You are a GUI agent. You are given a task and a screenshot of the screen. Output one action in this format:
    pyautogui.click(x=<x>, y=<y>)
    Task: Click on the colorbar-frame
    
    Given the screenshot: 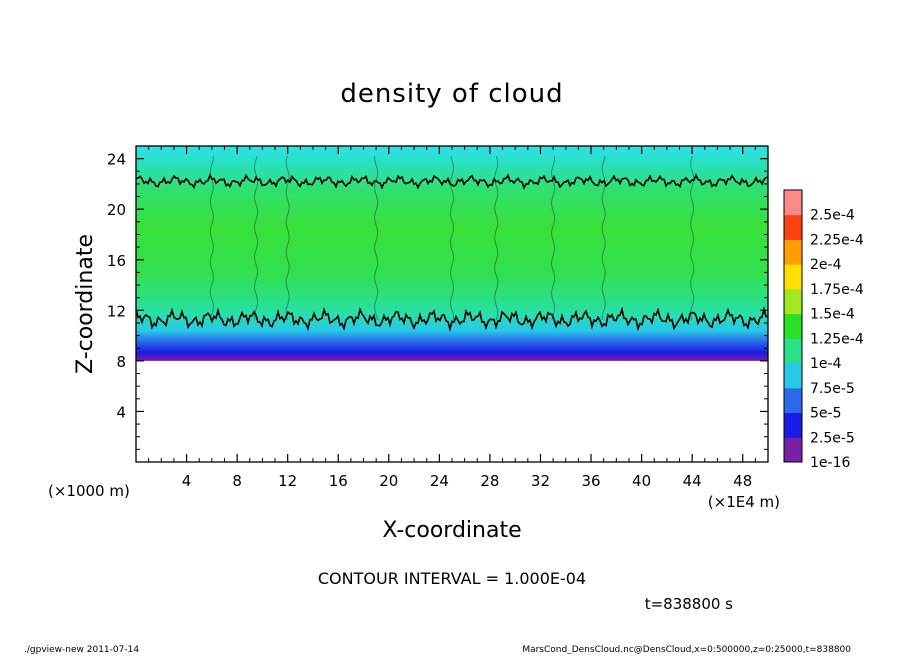 What is the action you would take?
    pyautogui.click(x=793, y=326)
    